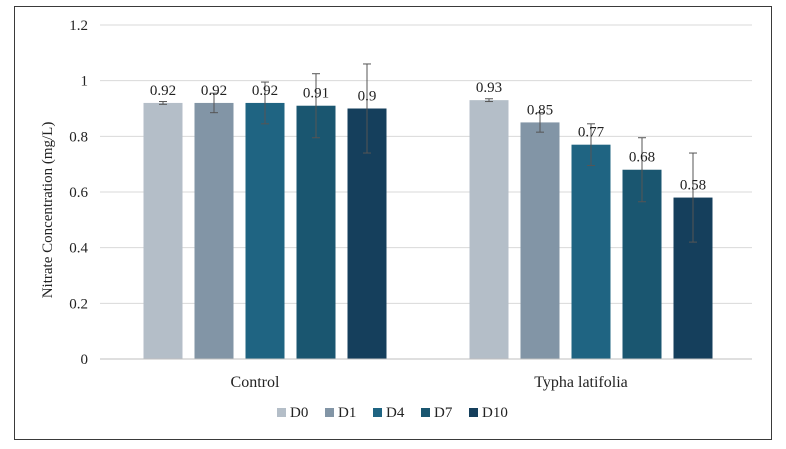 Image resolution: width=786 pixels, height=449 pixels. Describe the element at coordinates (425, 412) in the screenshot. I see `legend-swatch-d7` at that location.